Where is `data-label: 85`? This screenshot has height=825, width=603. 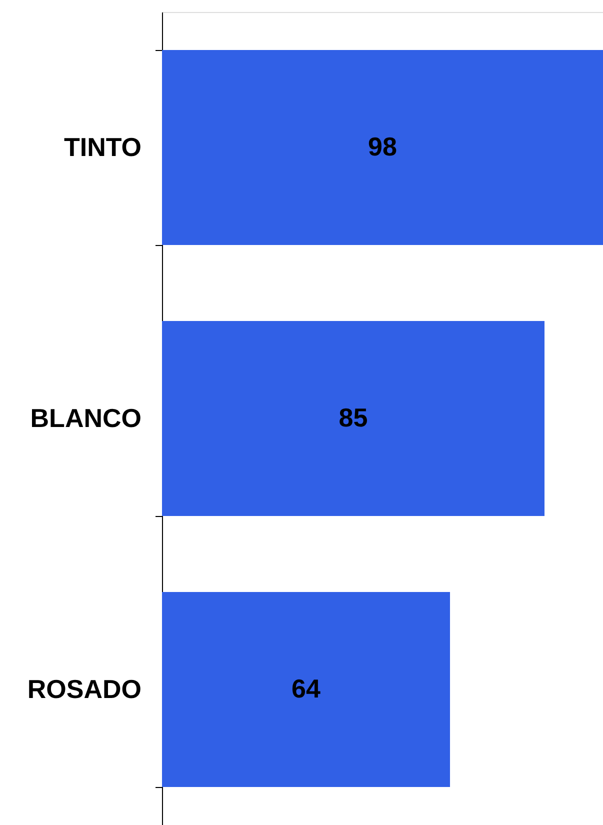
data-label: 85 is located at coordinates (353, 417).